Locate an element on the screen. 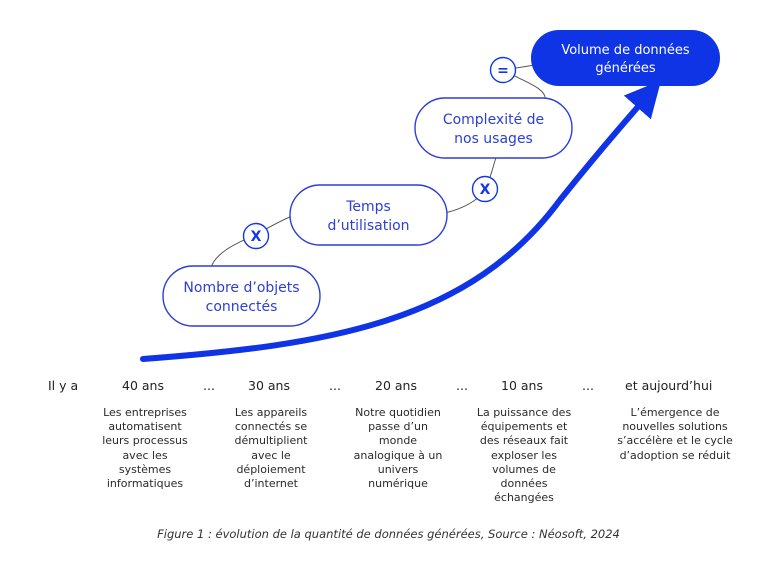 The width and height of the screenshot is (777, 564). multiply-operator-1-label: X is located at coordinates (256, 237).